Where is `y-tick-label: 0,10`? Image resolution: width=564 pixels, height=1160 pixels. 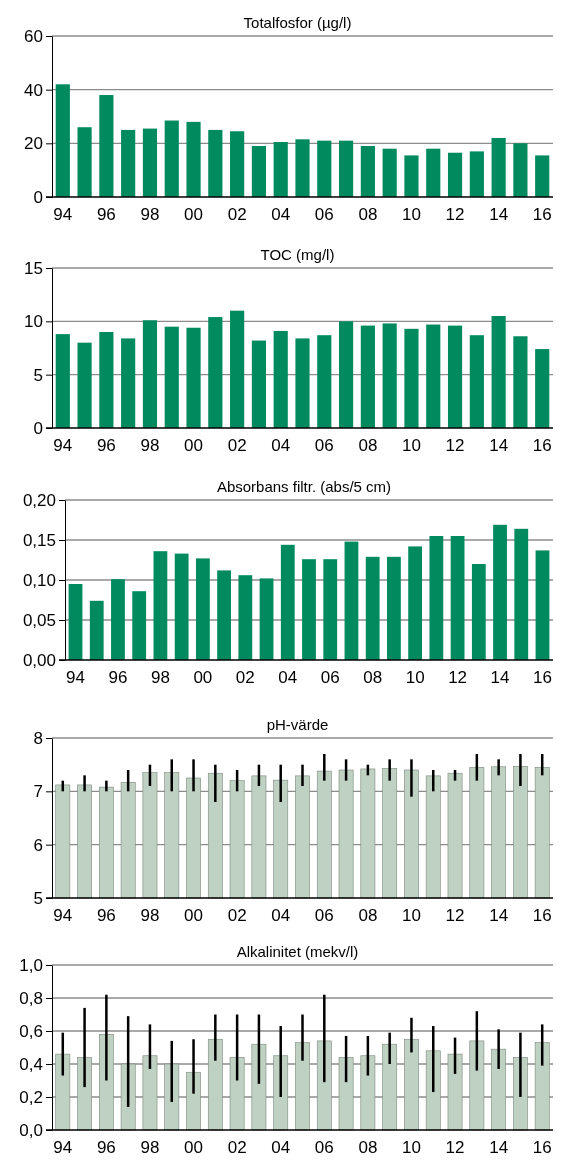 y-tick-label: 0,10 is located at coordinates (39, 580).